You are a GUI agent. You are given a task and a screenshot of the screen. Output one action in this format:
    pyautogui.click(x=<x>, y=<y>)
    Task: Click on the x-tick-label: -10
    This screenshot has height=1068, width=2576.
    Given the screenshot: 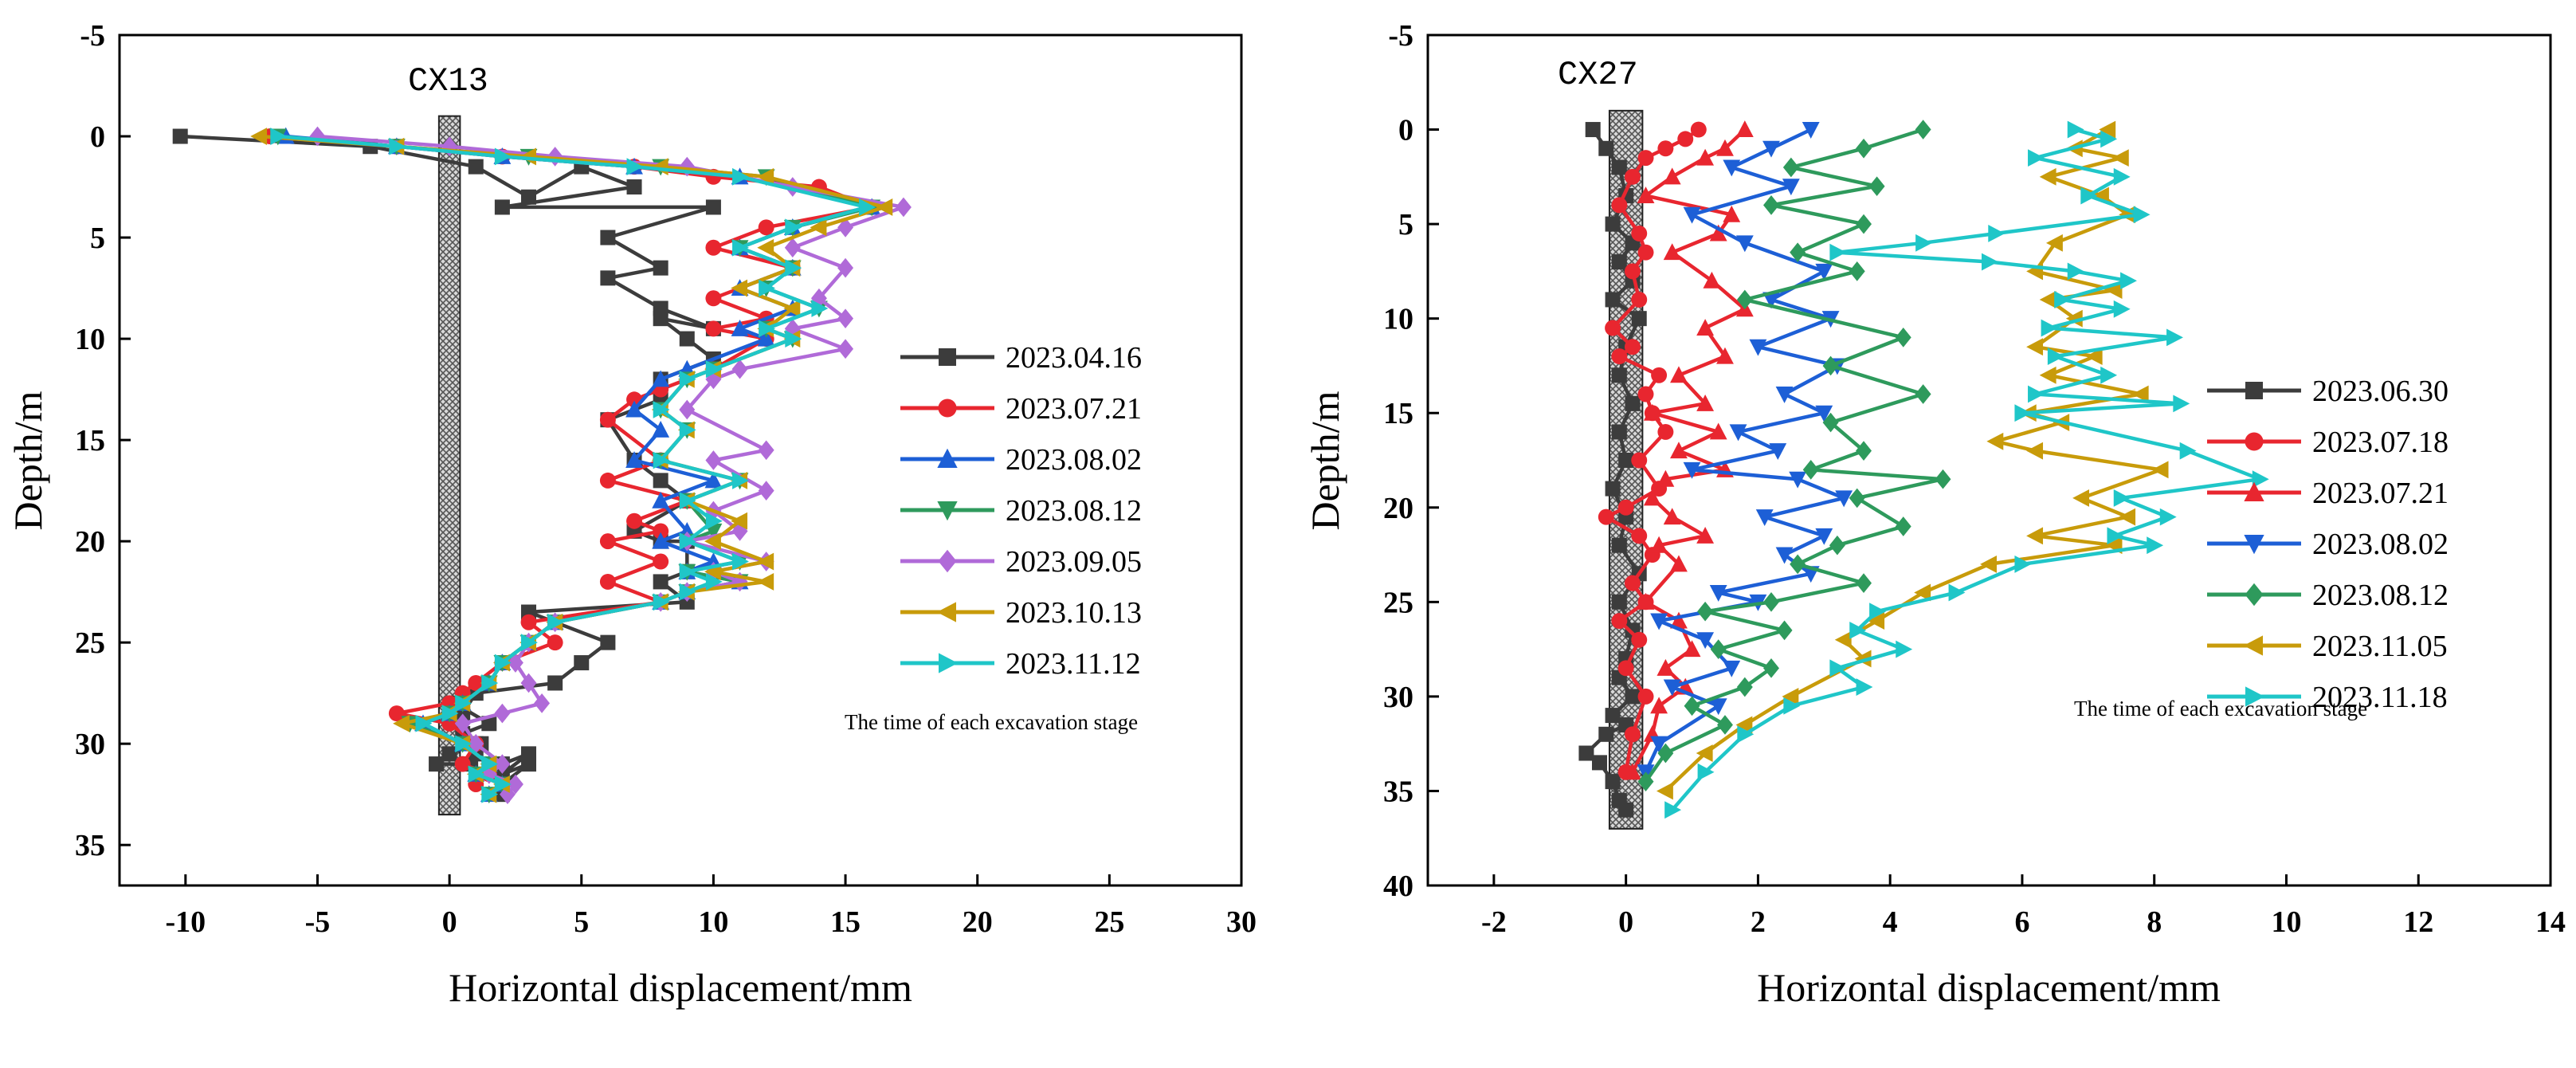 What is the action you would take?
    pyautogui.click(x=186, y=922)
    